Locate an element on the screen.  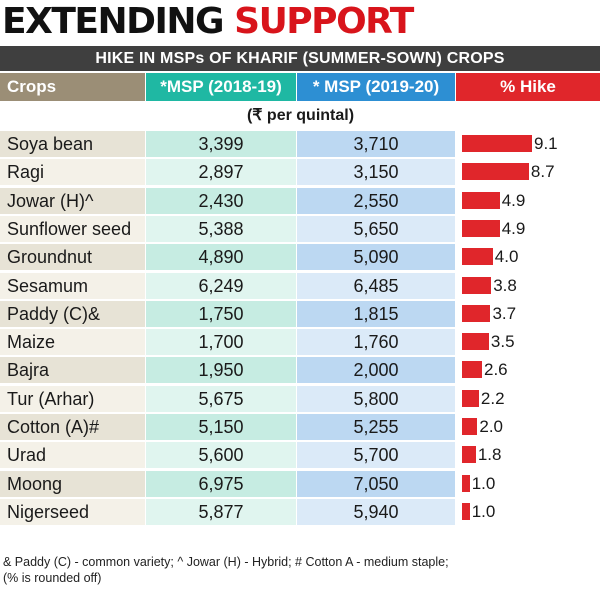
msp-2018-value: 2,430 is located at coordinates (221, 200).